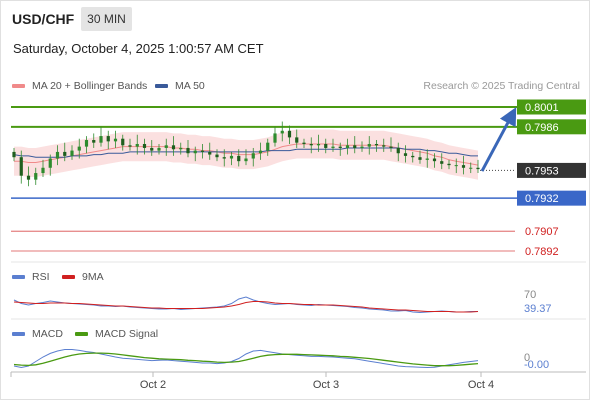 The height and width of the screenshot is (400, 590). I want to click on legend-macd-label: MACD, so click(47, 334).